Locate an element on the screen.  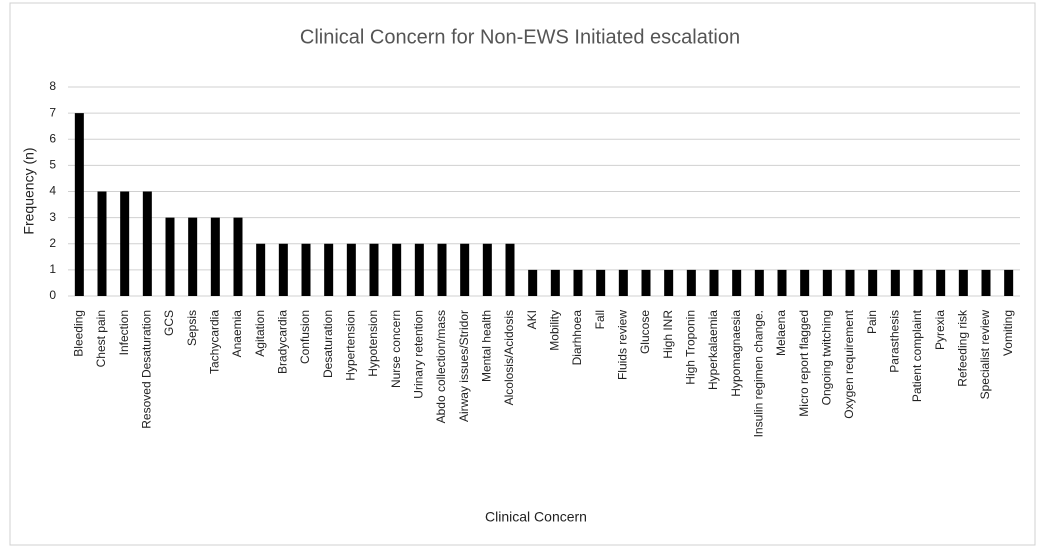
x-tick-label: Oxygen requirement is located at coordinates (849, 363).